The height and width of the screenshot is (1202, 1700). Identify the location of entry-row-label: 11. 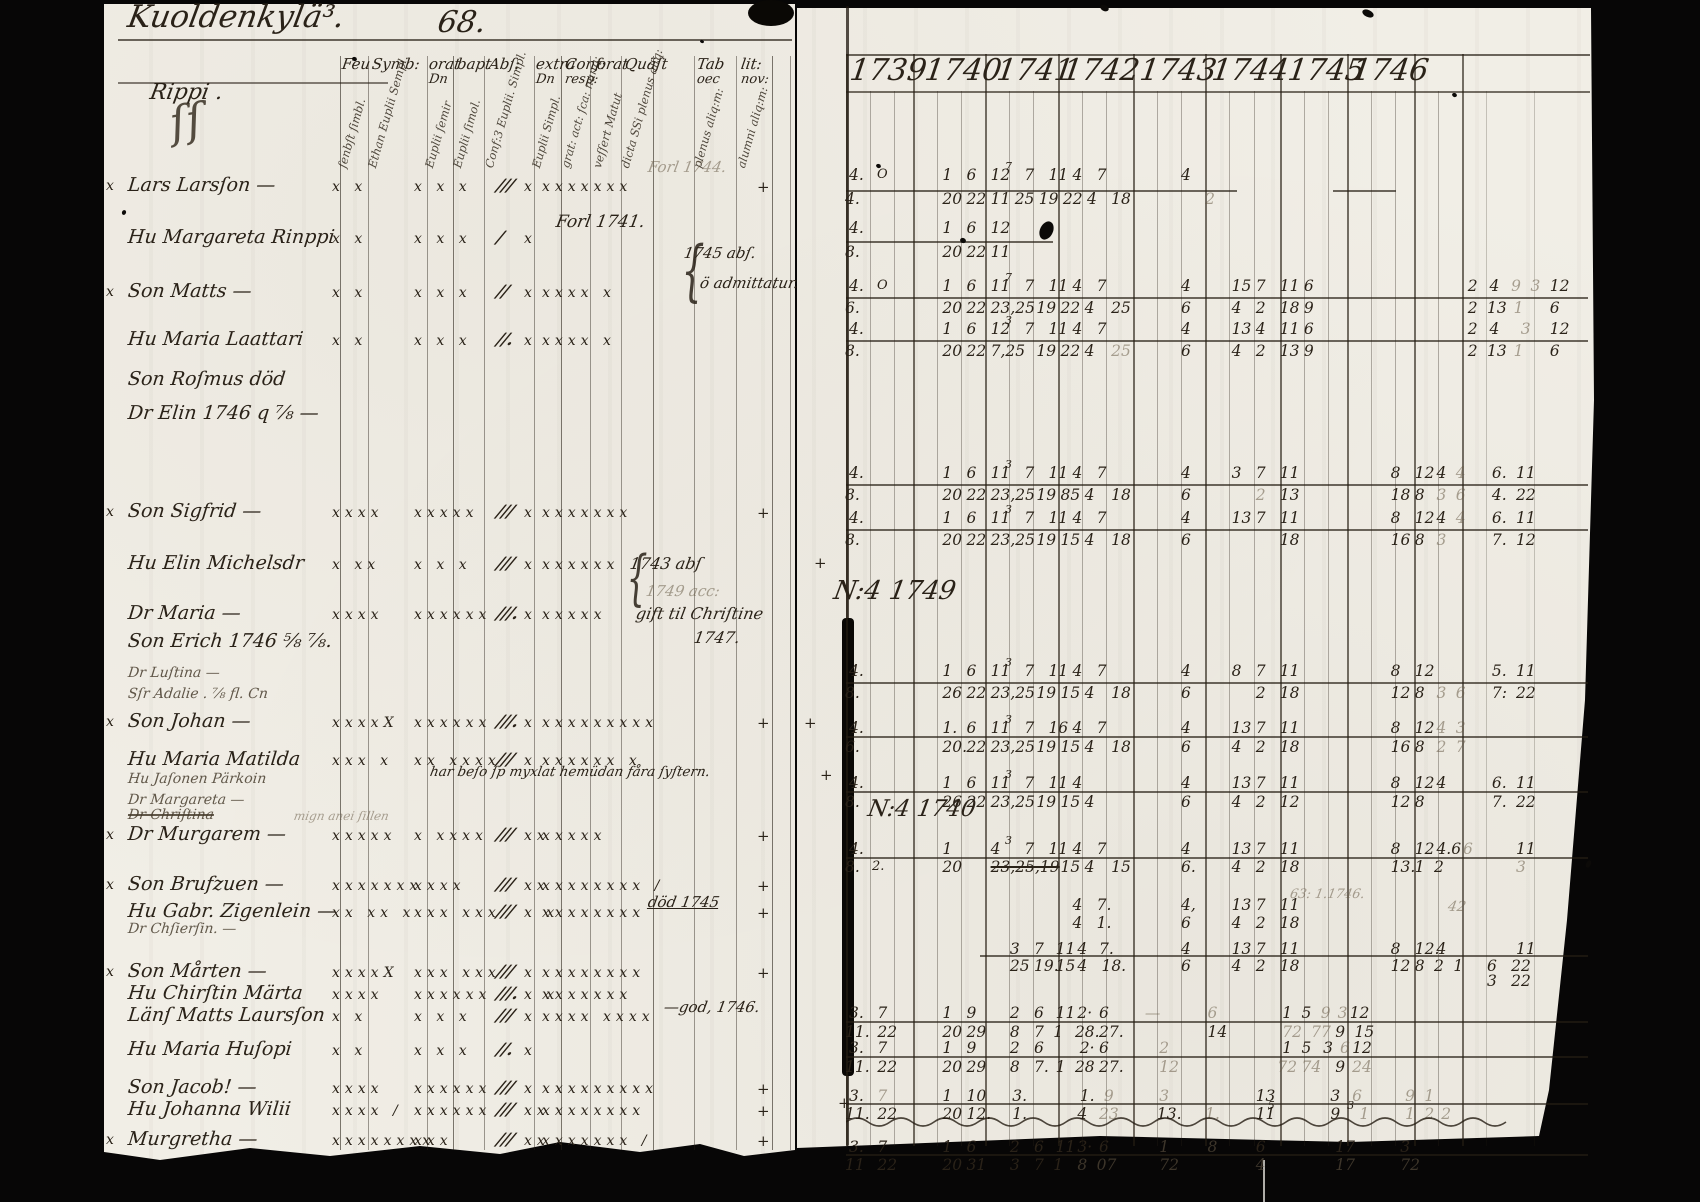
(855, 1165).